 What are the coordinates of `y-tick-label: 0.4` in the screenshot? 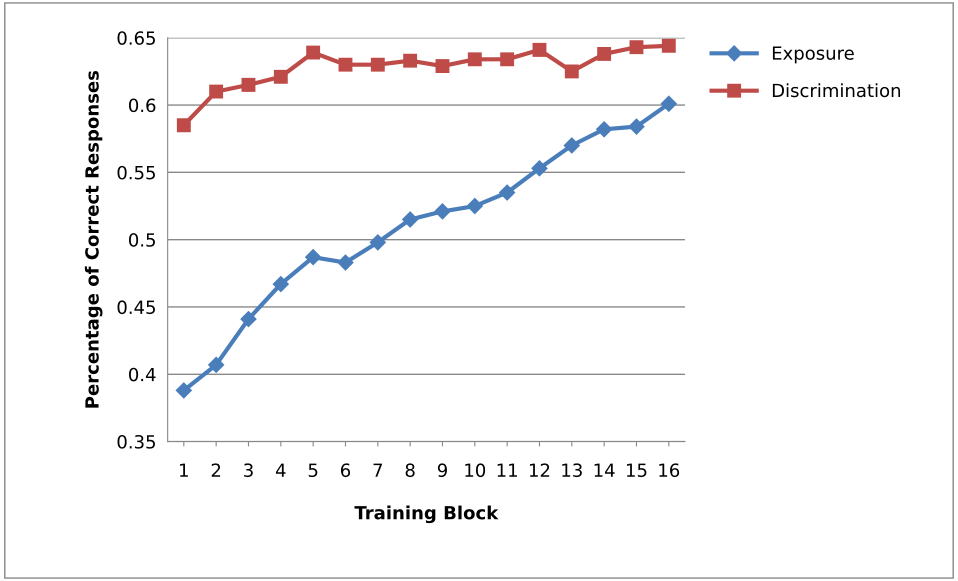 It's located at (142, 375).